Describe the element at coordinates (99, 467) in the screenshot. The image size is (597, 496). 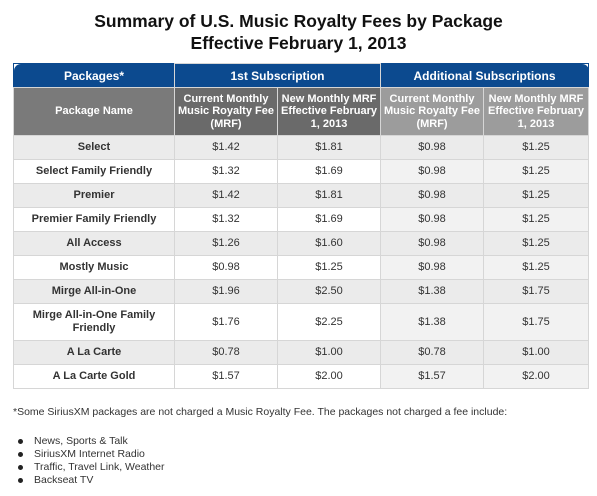
I see `exempt-package-label: Traffic, Travel Link, Weather` at that location.